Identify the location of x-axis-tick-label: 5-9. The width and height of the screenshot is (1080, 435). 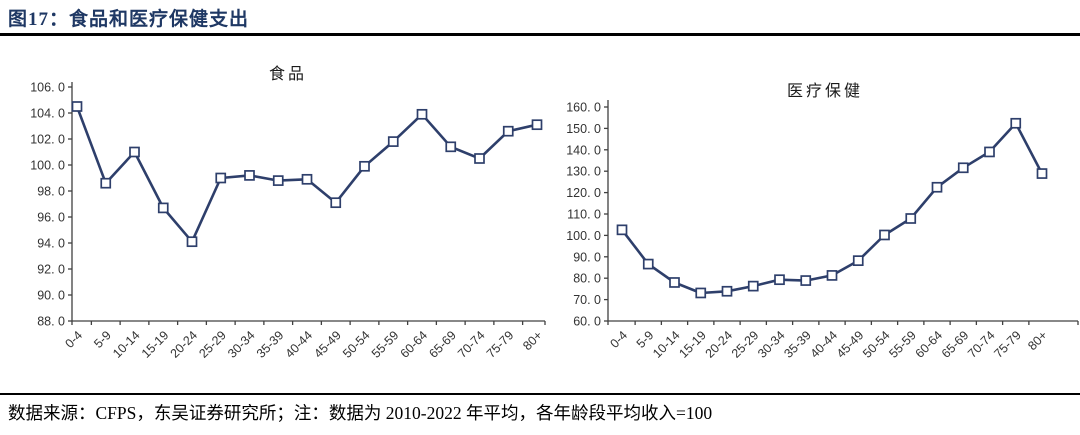
(102, 339).